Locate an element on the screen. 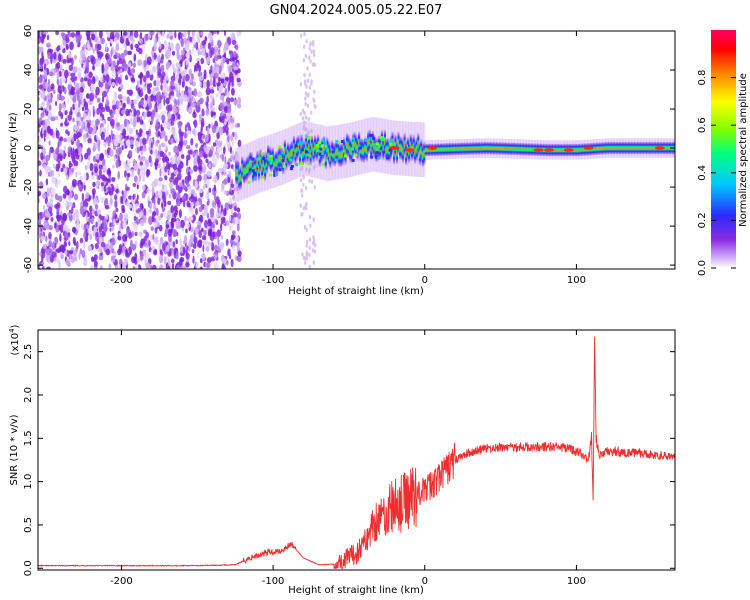 Image resolution: width=750 pixels, height=600 pixels. colorbar-label: Normalized spectral amplitude is located at coordinates (743, 150).